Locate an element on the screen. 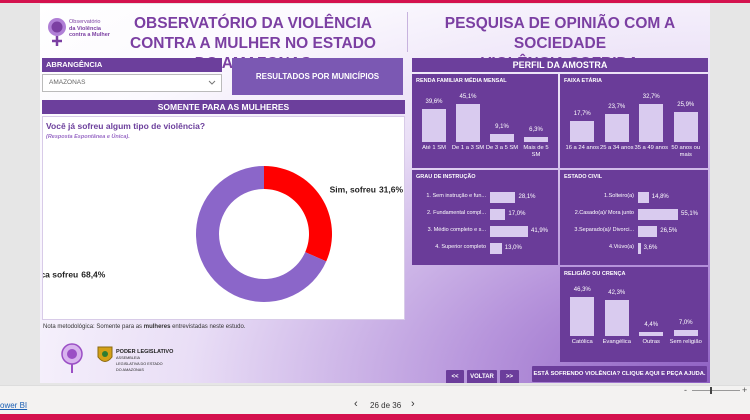 This screenshot has width=750, height=420. category-label: 50 anos ou mais is located at coordinates (686, 151).